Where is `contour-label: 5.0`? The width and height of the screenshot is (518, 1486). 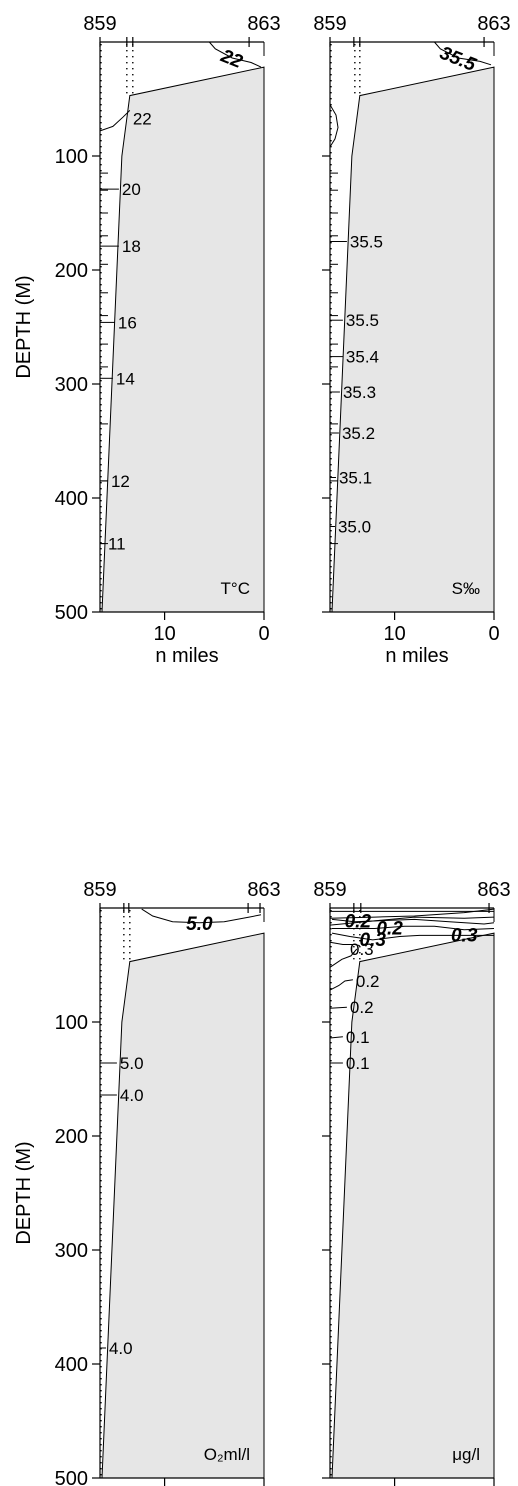 contour-label: 5.0 is located at coordinates (132, 1063).